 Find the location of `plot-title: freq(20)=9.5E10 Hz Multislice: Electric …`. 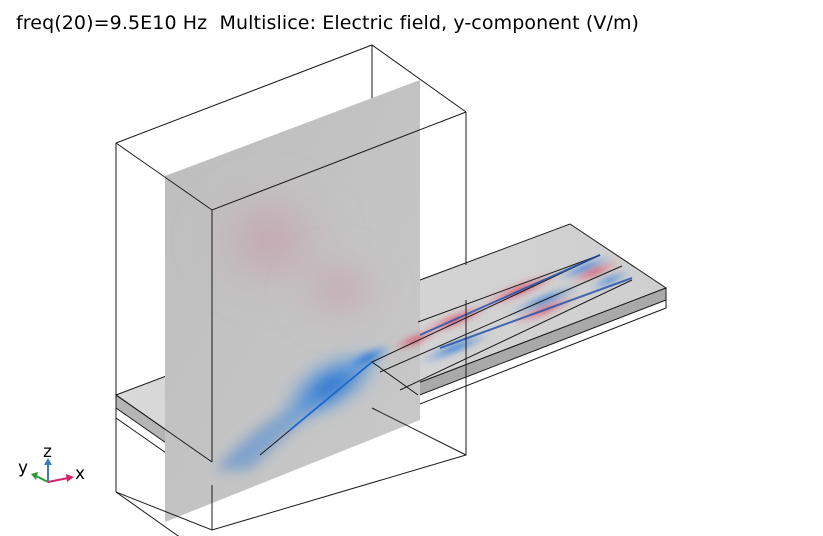

plot-title: freq(20)=9.5E10 Hz Multislice: Electric … is located at coordinates (327, 23).